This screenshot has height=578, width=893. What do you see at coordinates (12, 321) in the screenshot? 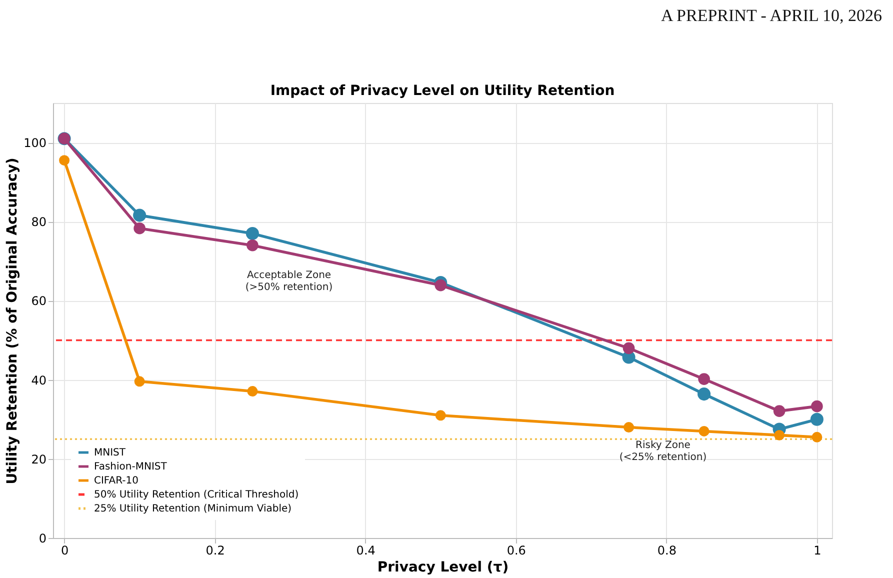
I see `y-axis-title: Utility Retention (% of Original Accuracy)` at bounding box center [12, 321].